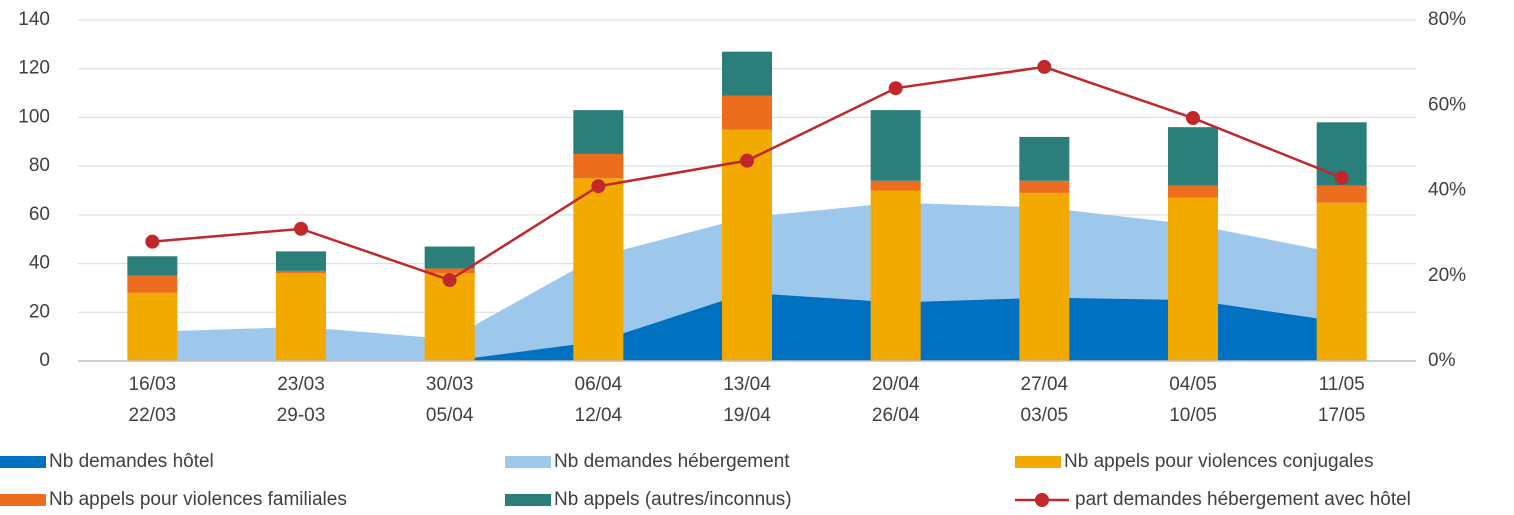  I want to click on y-tick-label: 60, so click(39, 214).